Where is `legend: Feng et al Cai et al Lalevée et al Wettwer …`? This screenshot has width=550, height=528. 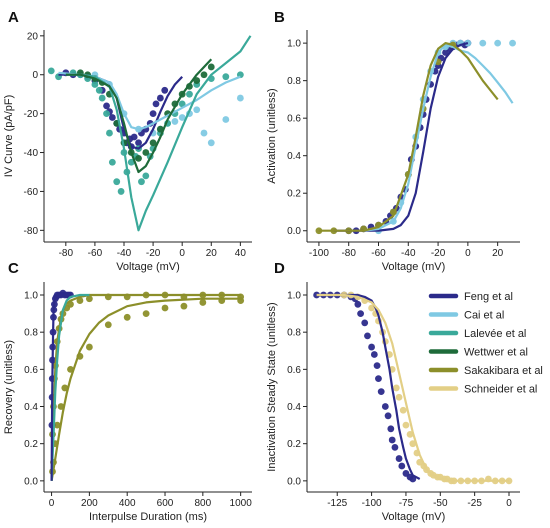
legend: Feng et al Cai et al Lalevée et al Wettwer … is located at coordinates (485, 343).